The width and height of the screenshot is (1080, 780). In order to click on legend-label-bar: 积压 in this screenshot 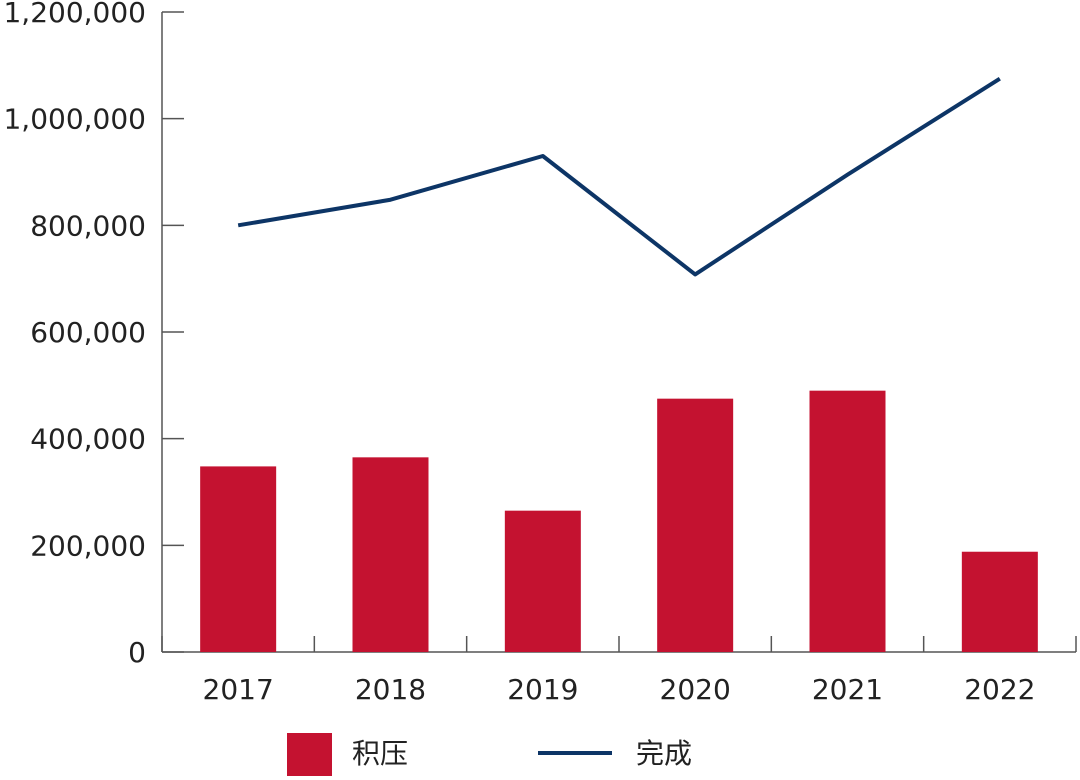, I will do `click(380, 753)`.